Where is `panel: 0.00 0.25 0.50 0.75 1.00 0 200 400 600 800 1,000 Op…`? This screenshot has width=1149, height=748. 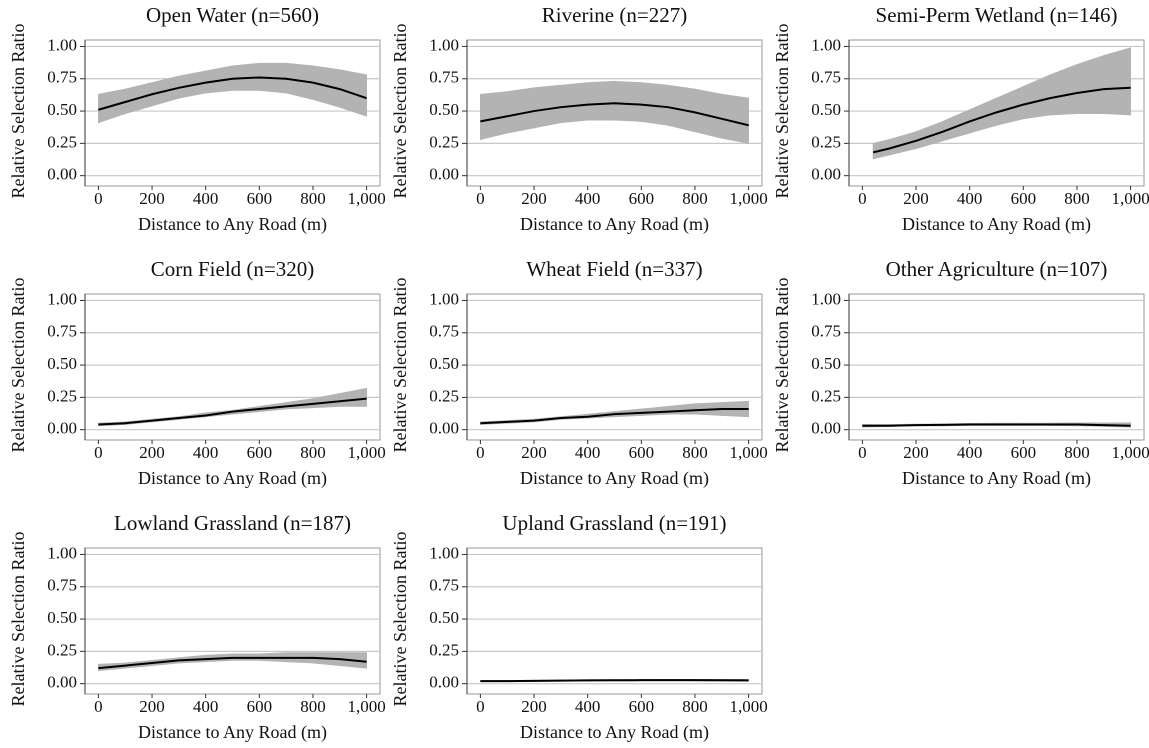 panel: 0.00 0.25 0.50 0.75 1.00 0 200 400 600 800 1,000 Op… is located at coordinates (197, 119).